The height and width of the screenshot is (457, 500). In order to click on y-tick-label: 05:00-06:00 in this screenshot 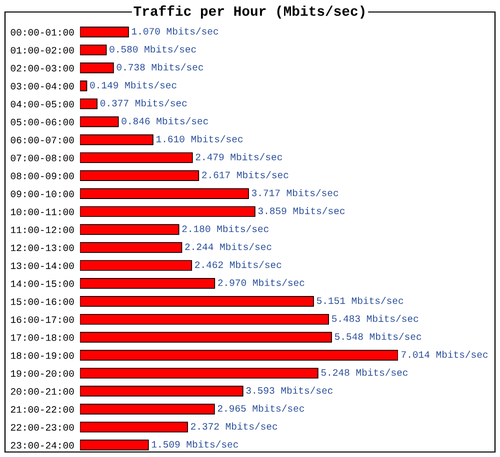, I will do `click(42, 122)`.